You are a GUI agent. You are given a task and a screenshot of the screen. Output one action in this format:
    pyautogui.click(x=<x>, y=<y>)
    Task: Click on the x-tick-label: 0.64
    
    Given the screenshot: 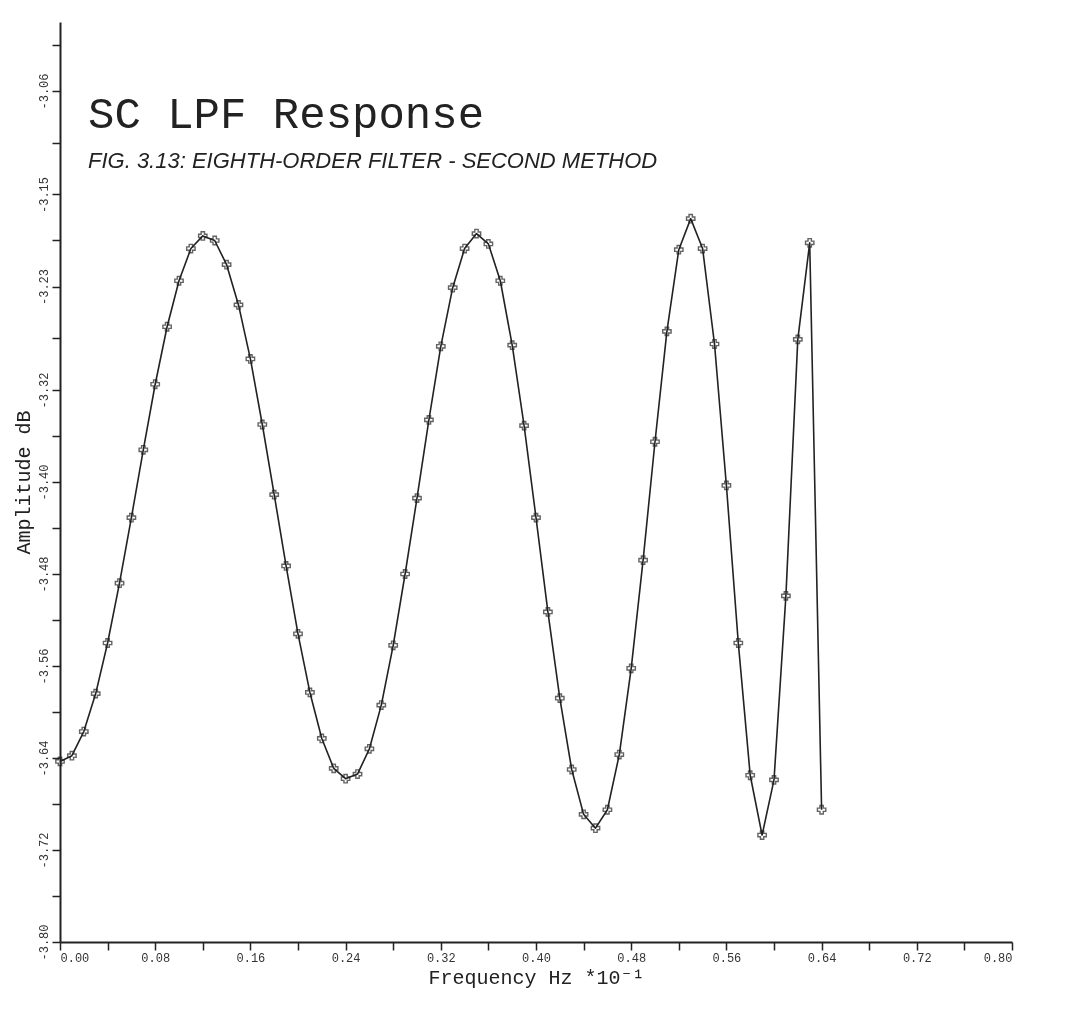 What is the action you would take?
    pyautogui.click(x=822, y=958)
    